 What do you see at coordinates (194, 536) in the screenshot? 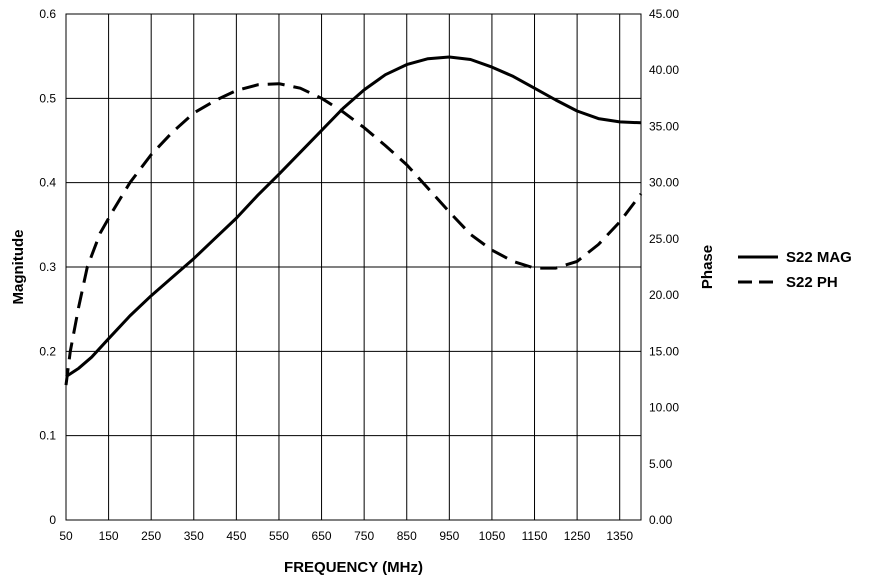
I see `x-tick-label: 350` at bounding box center [194, 536].